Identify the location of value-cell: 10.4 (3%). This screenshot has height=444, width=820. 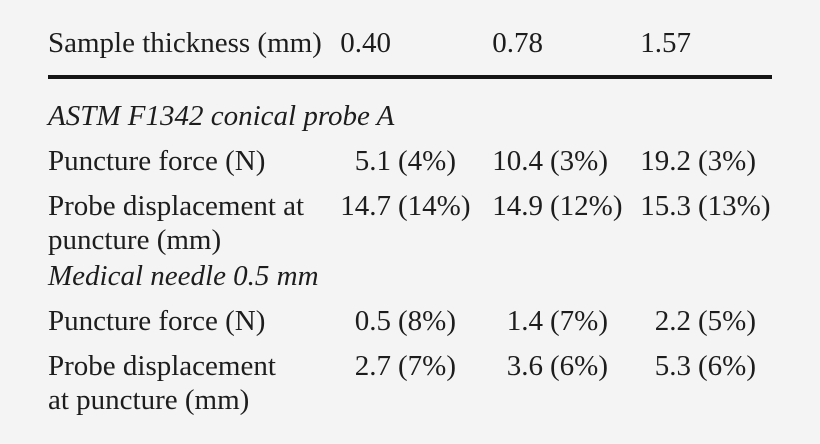
(565, 161).